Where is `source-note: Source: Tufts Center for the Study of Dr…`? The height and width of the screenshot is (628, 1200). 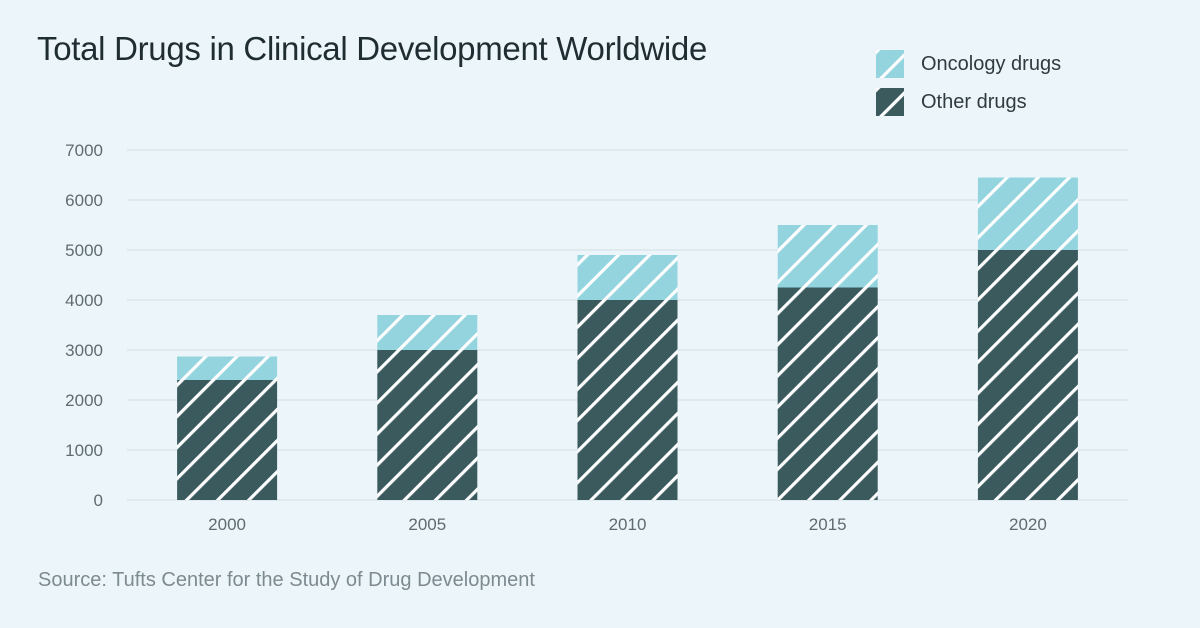
source-note: Source: Tufts Center for the Study of Dr… is located at coordinates (286, 580).